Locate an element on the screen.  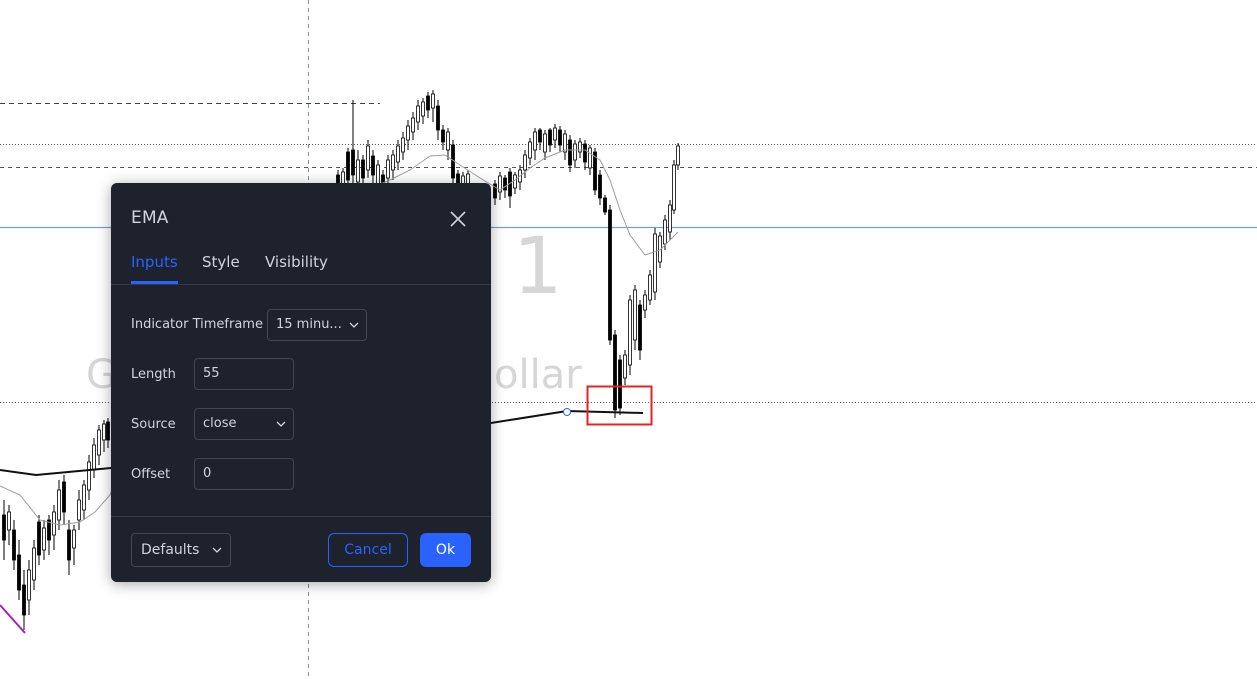
length-input: 55 is located at coordinates (244, 374).